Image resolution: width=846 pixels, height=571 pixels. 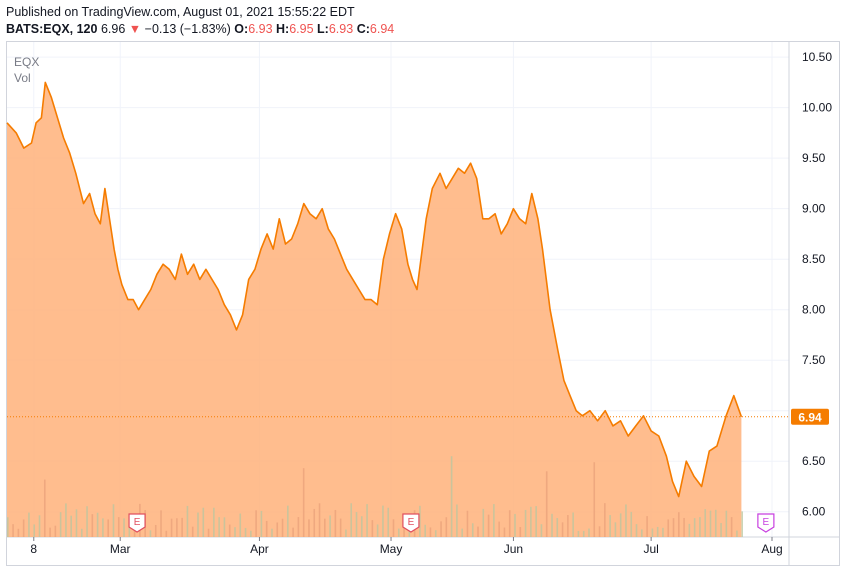 I want to click on earnings-marker-label: E, so click(x=411, y=522).